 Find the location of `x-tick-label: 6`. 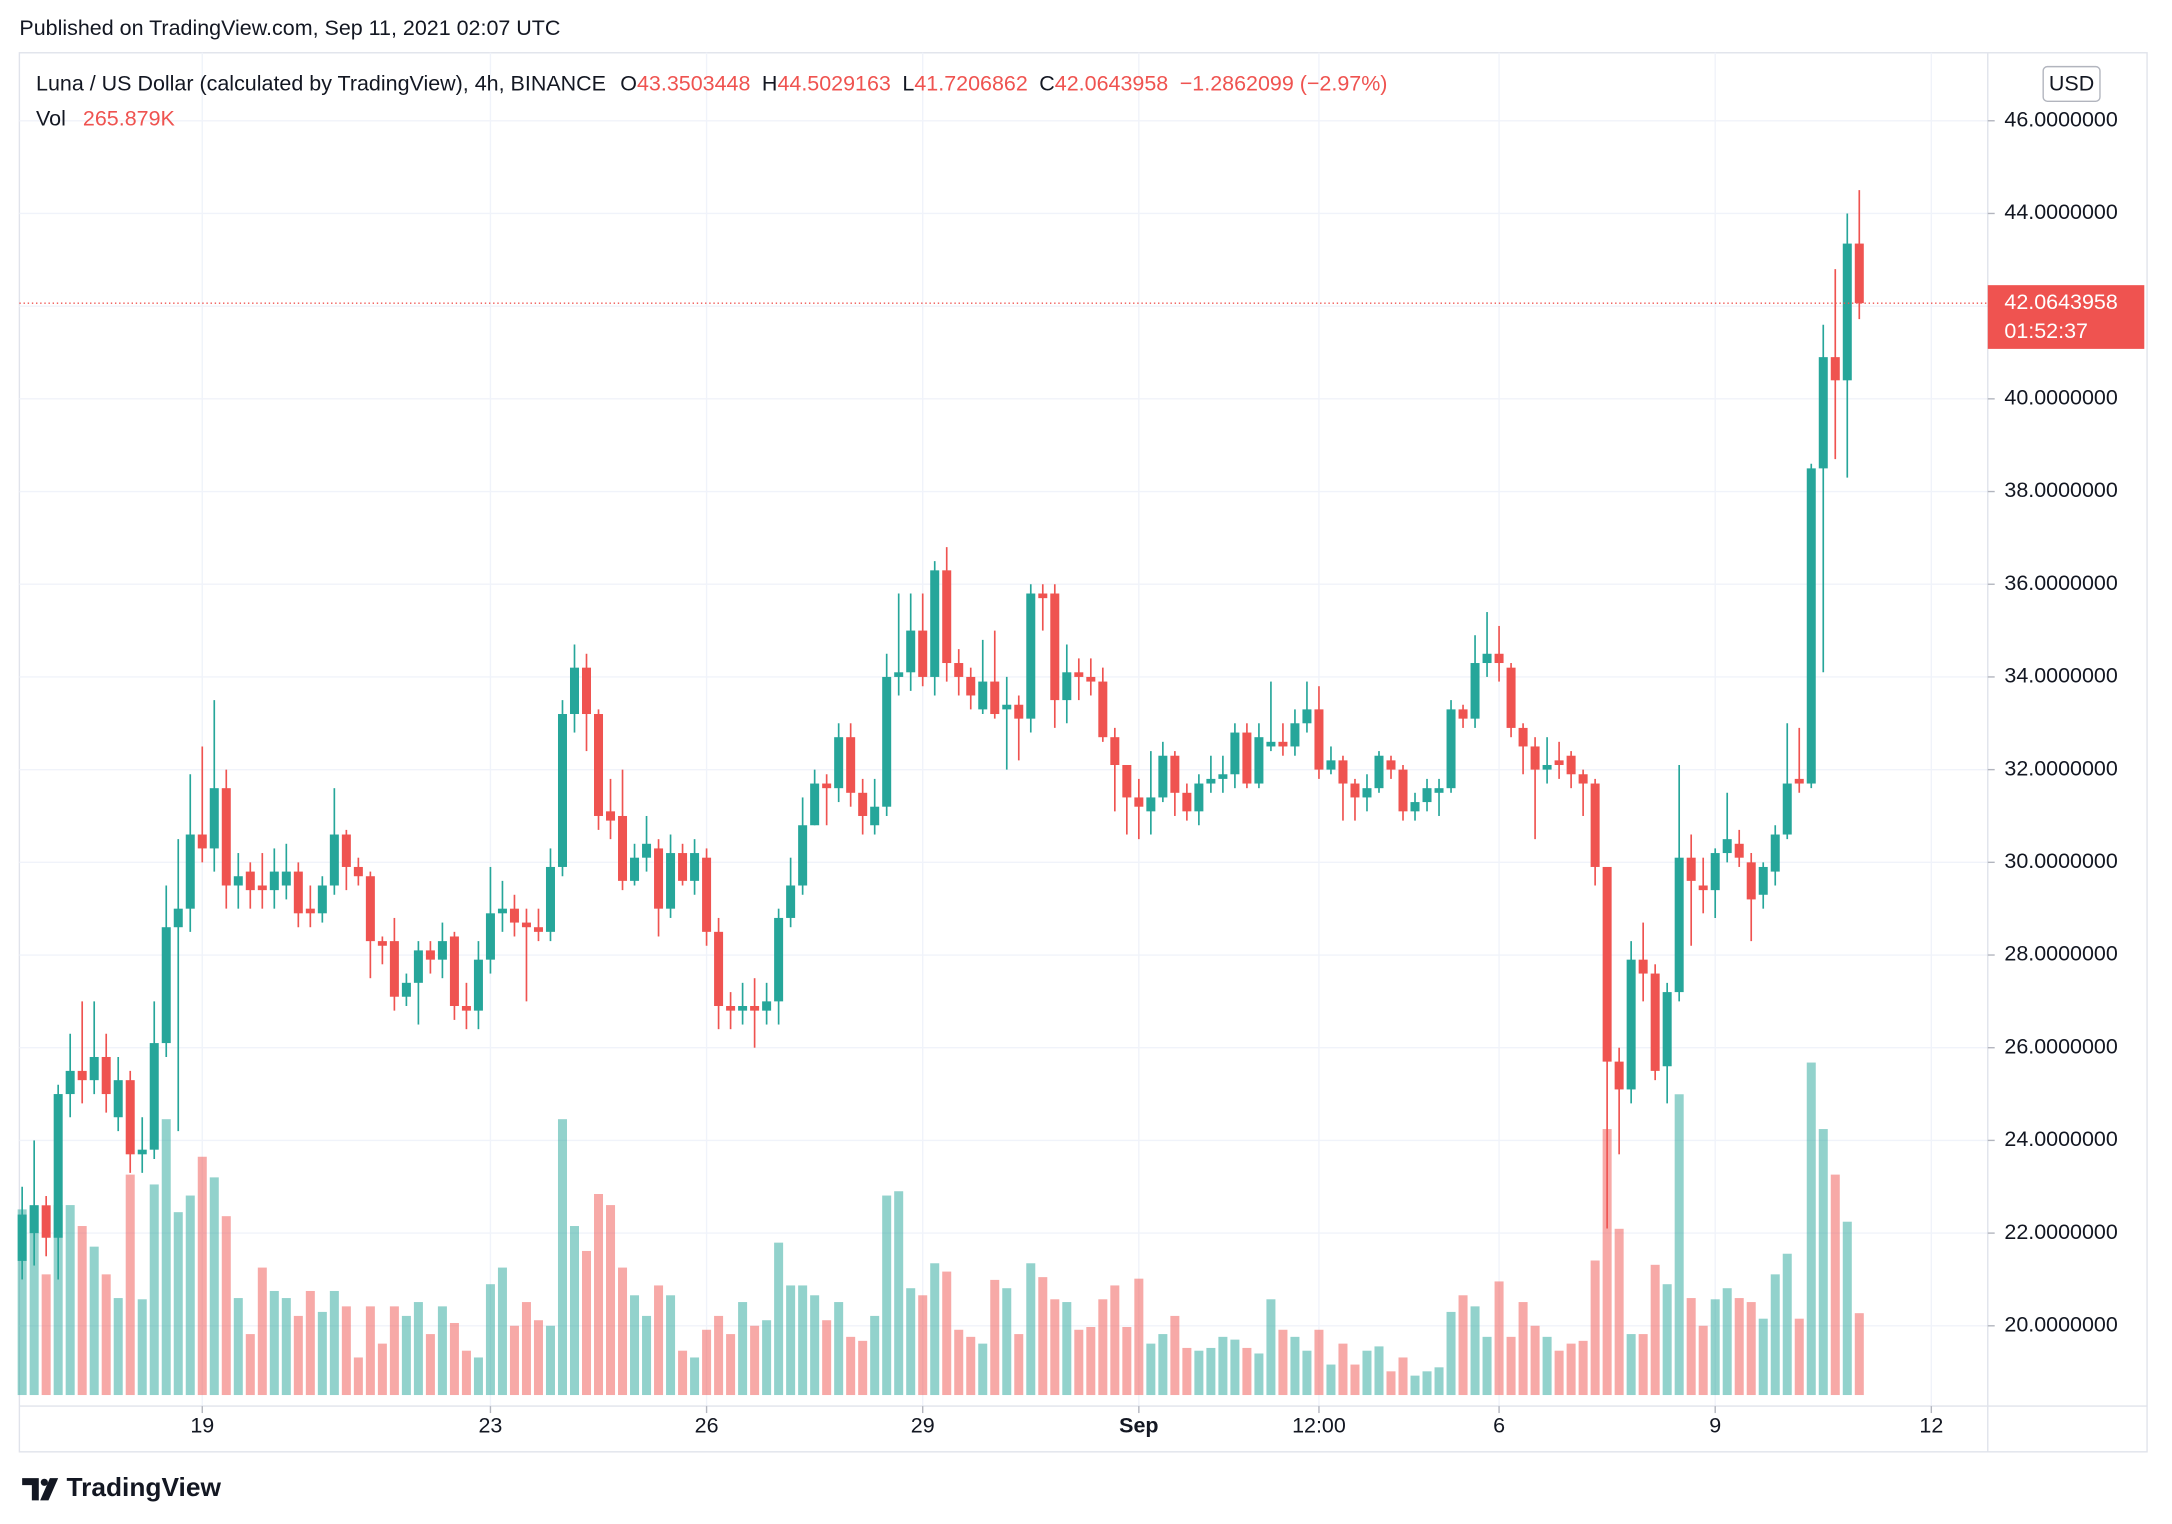

x-tick-label: 6 is located at coordinates (1499, 1426).